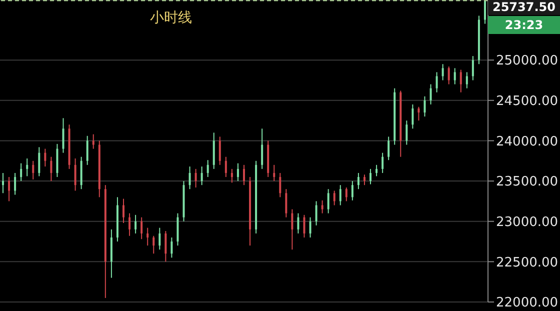  What do you see at coordinates (524, 7) in the screenshot?
I see `ref-line-label: 25737.50` at bounding box center [524, 7].